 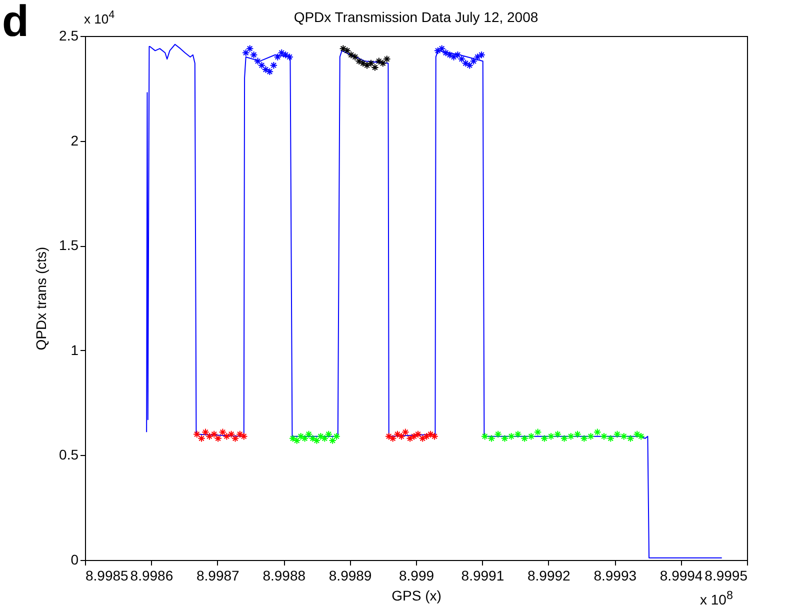 What do you see at coordinates (681, 576) in the screenshot?
I see `x-tick-label: 8.9994` at bounding box center [681, 576].